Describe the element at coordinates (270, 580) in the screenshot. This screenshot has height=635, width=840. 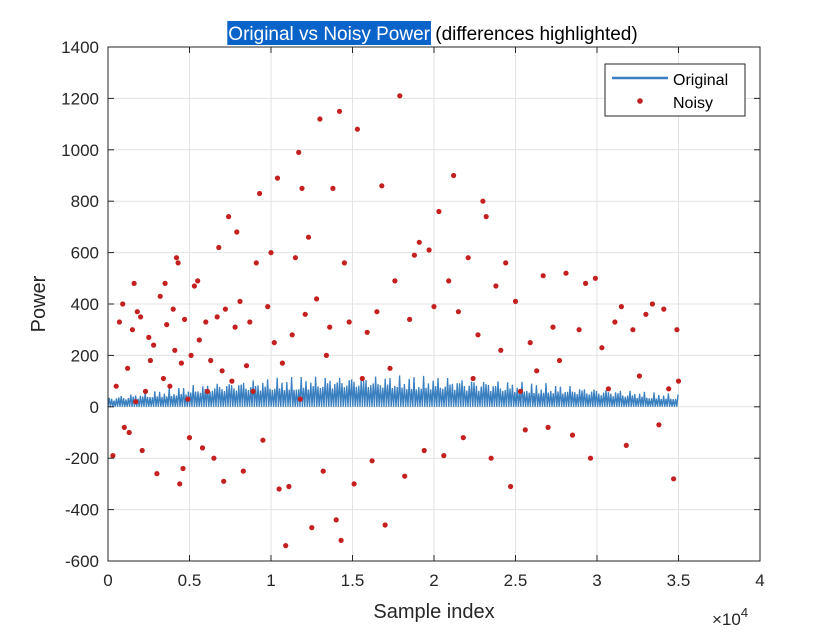
I see `x-tick-label: 1` at that location.